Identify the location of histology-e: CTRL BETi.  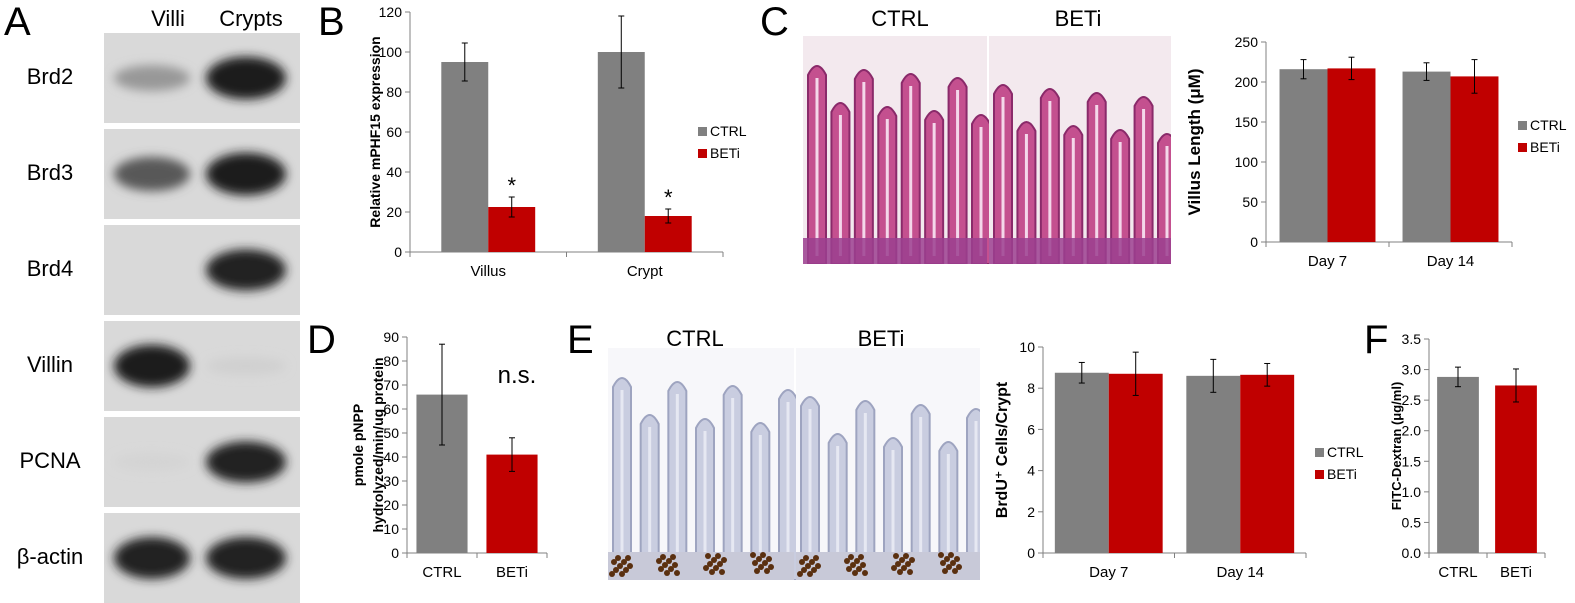
(795, 455).